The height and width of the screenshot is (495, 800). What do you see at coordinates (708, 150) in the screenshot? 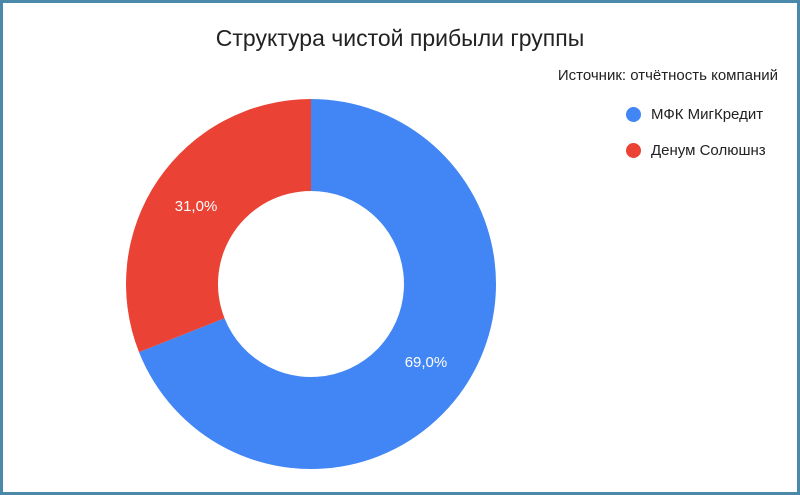
I see `legend-label-denum: Денум Солюшнз` at bounding box center [708, 150].